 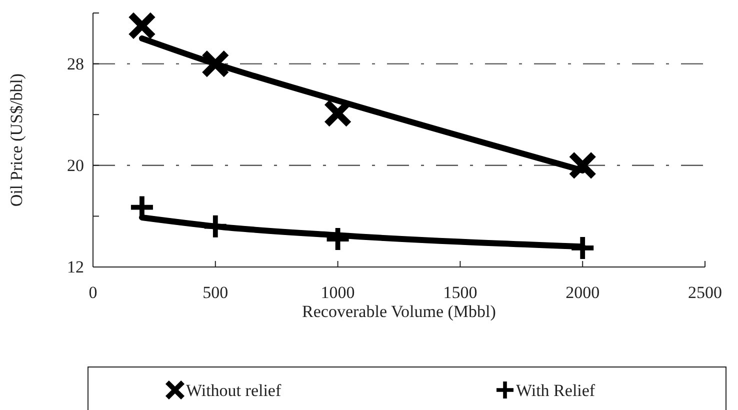 I want to click on y-axis-title: Oil Price (US$/bbl), so click(x=16, y=140).